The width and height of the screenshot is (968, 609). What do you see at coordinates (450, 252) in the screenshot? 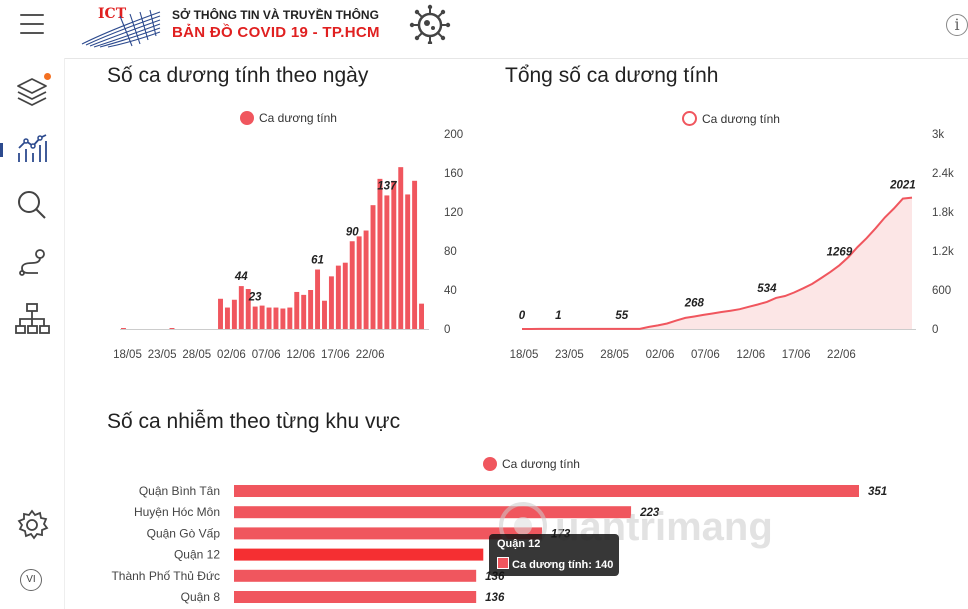
I see `y-tick-label: 80` at bounding box center [450, 252].